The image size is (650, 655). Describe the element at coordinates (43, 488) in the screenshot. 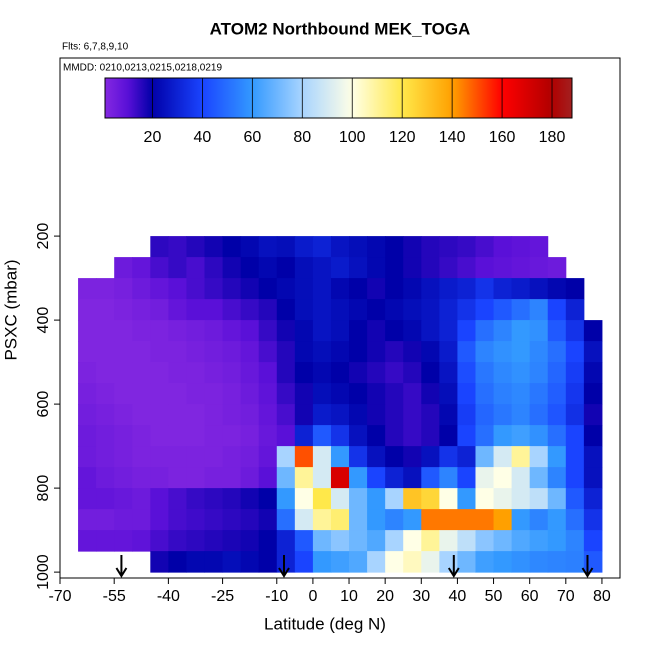

I see `y-tick-label: 800` at that location.